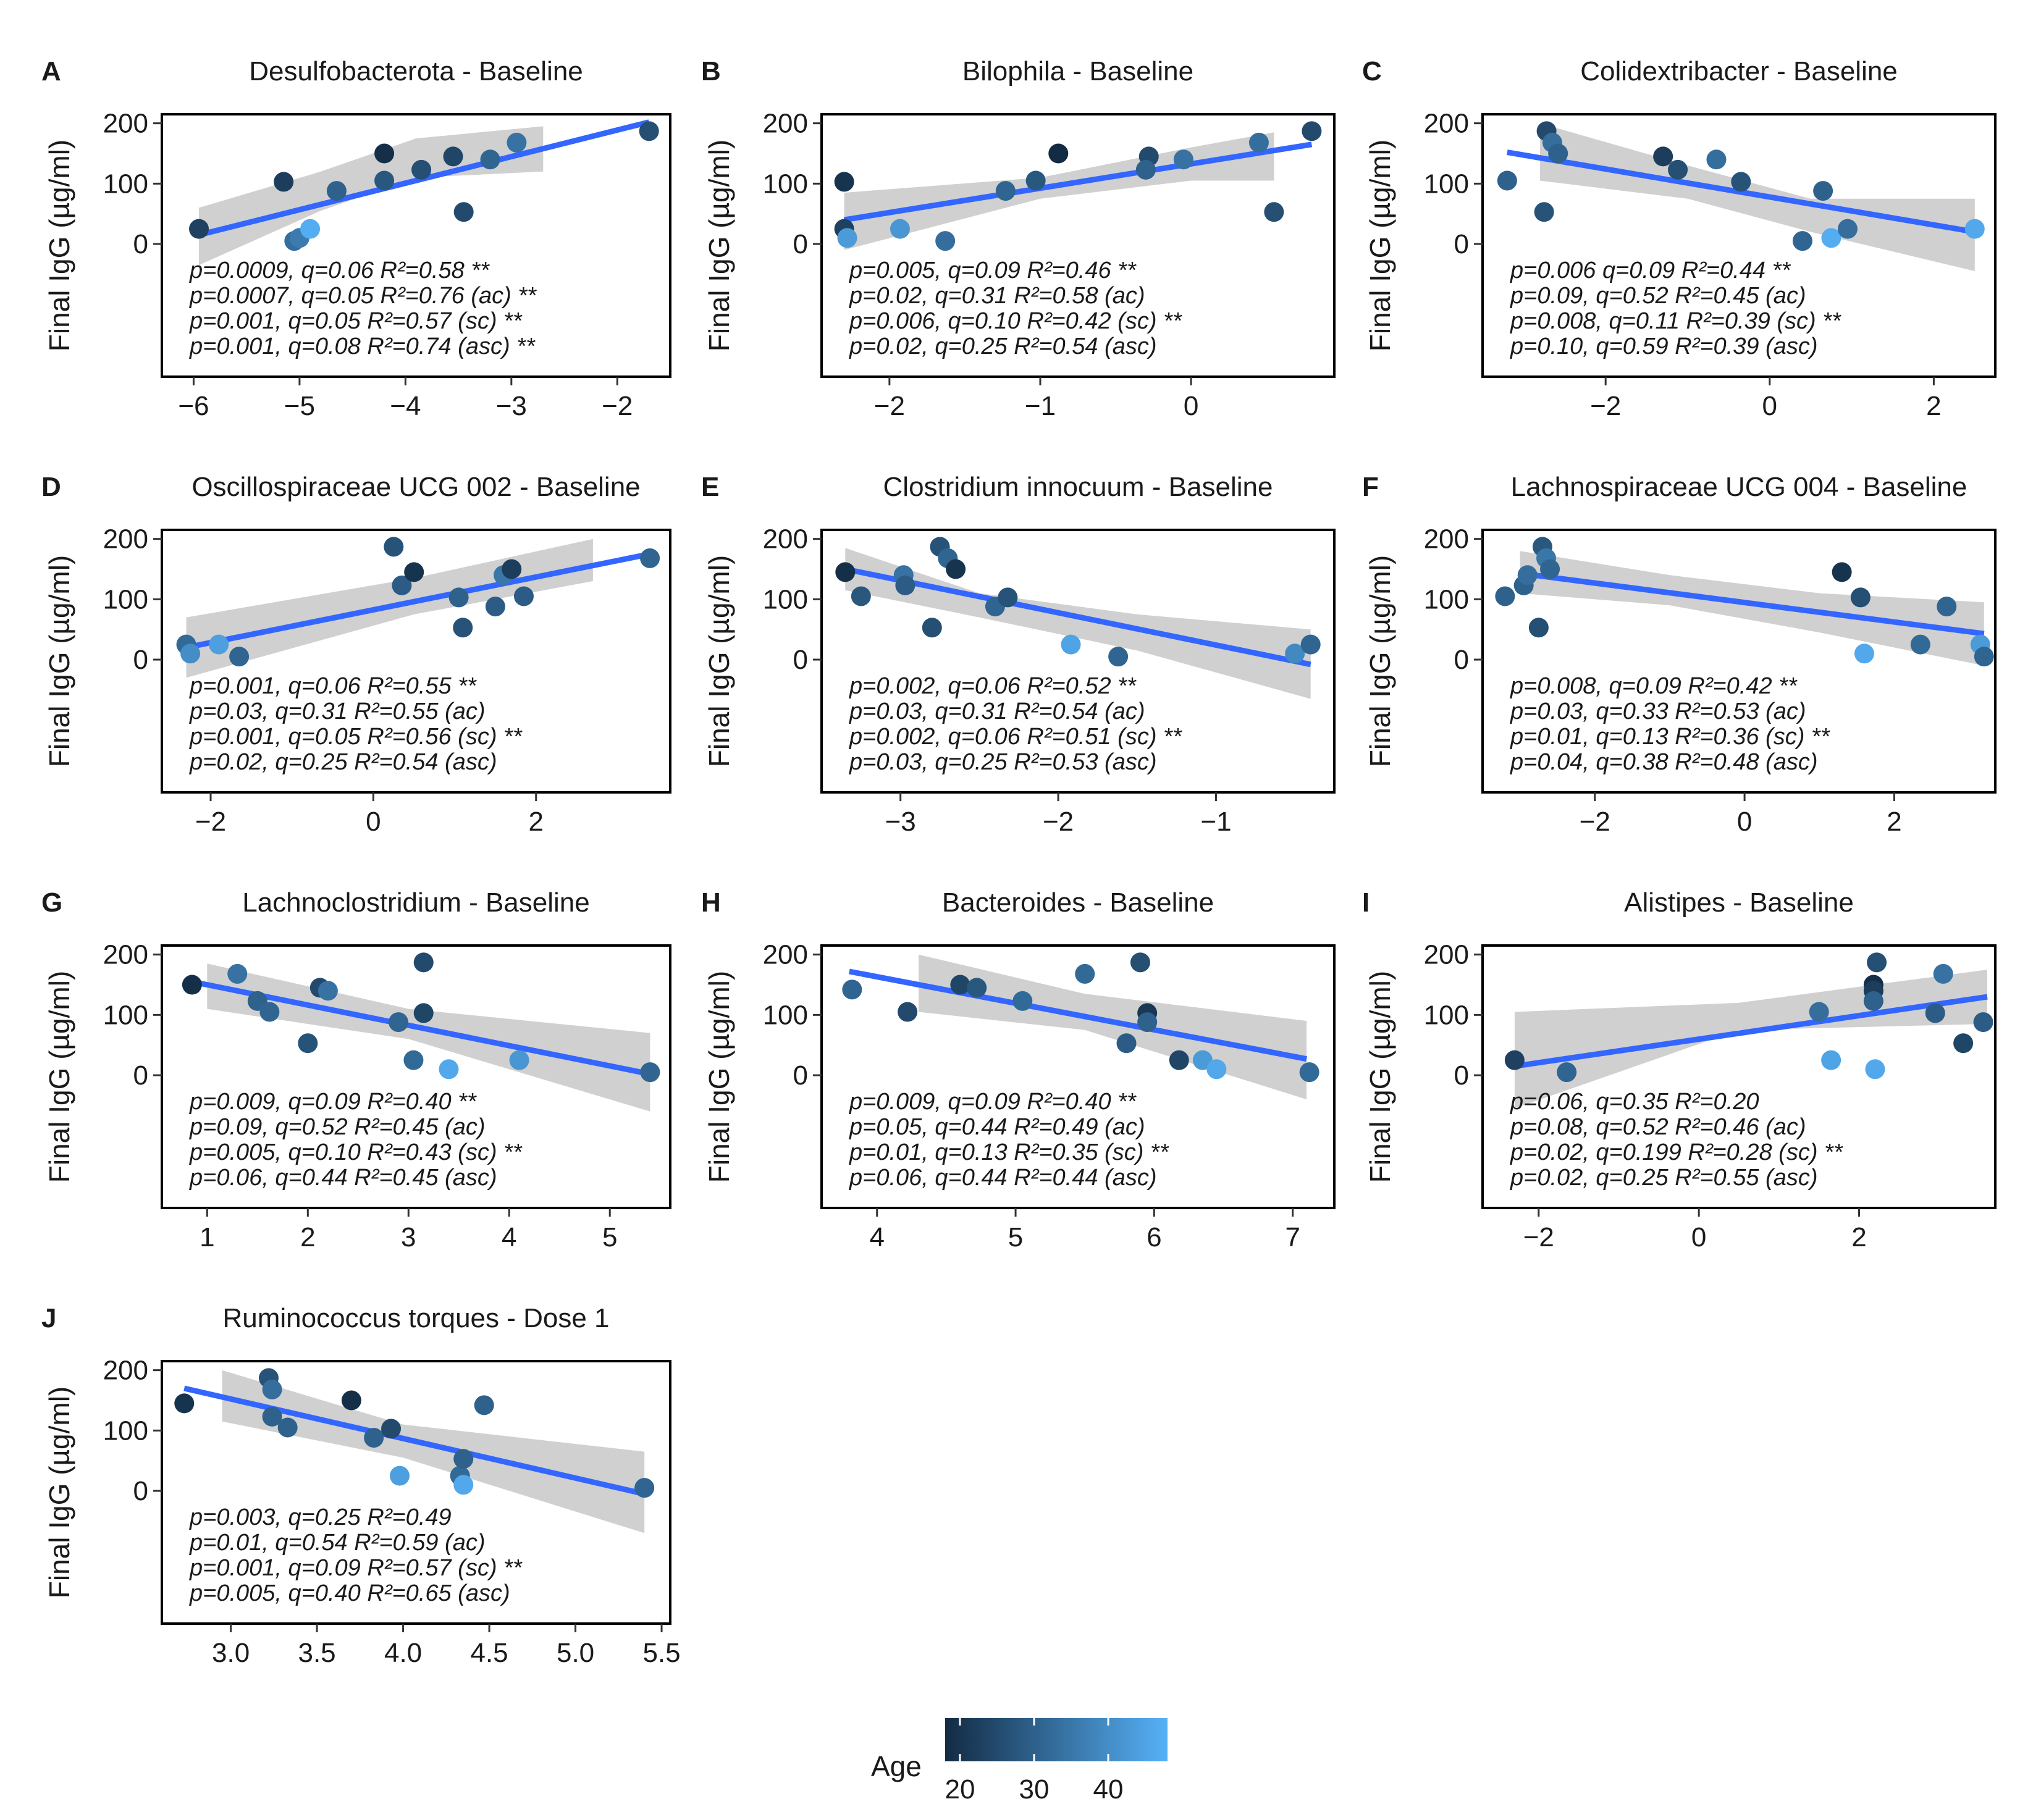 This screenshot has height=1820, width=2020. What do you see at coordinates (1739, 71) in the screenshot?
I see `panel-title: Colidextribacter - Baseline` at bounding box center [1739, 71].